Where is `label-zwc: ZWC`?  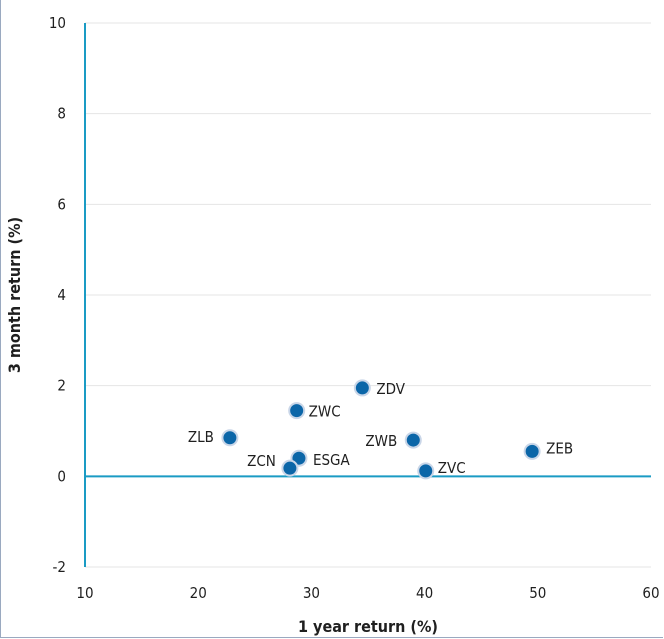 label-zwc: ZWC is located at coordinates (325, 412).